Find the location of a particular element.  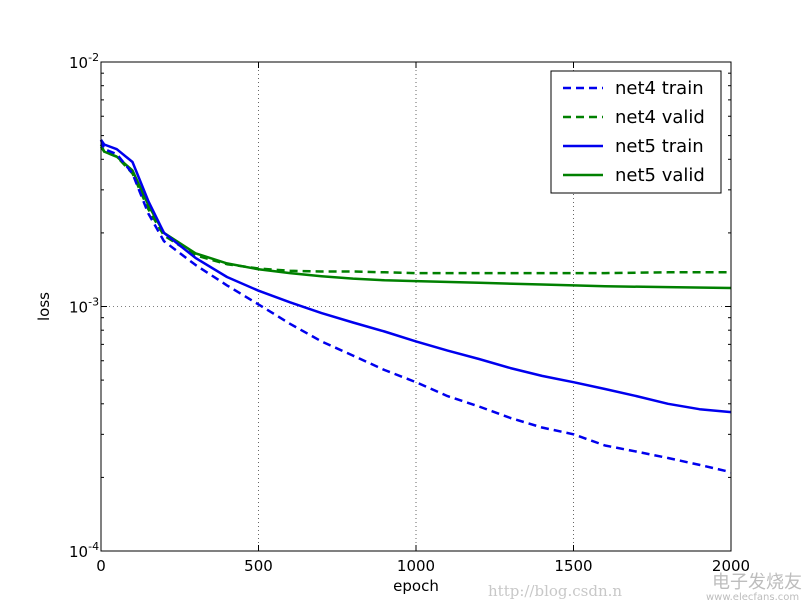

watermark-logo: 电子发烧友 www.elecfans.com is located at coordinates (750, 587).